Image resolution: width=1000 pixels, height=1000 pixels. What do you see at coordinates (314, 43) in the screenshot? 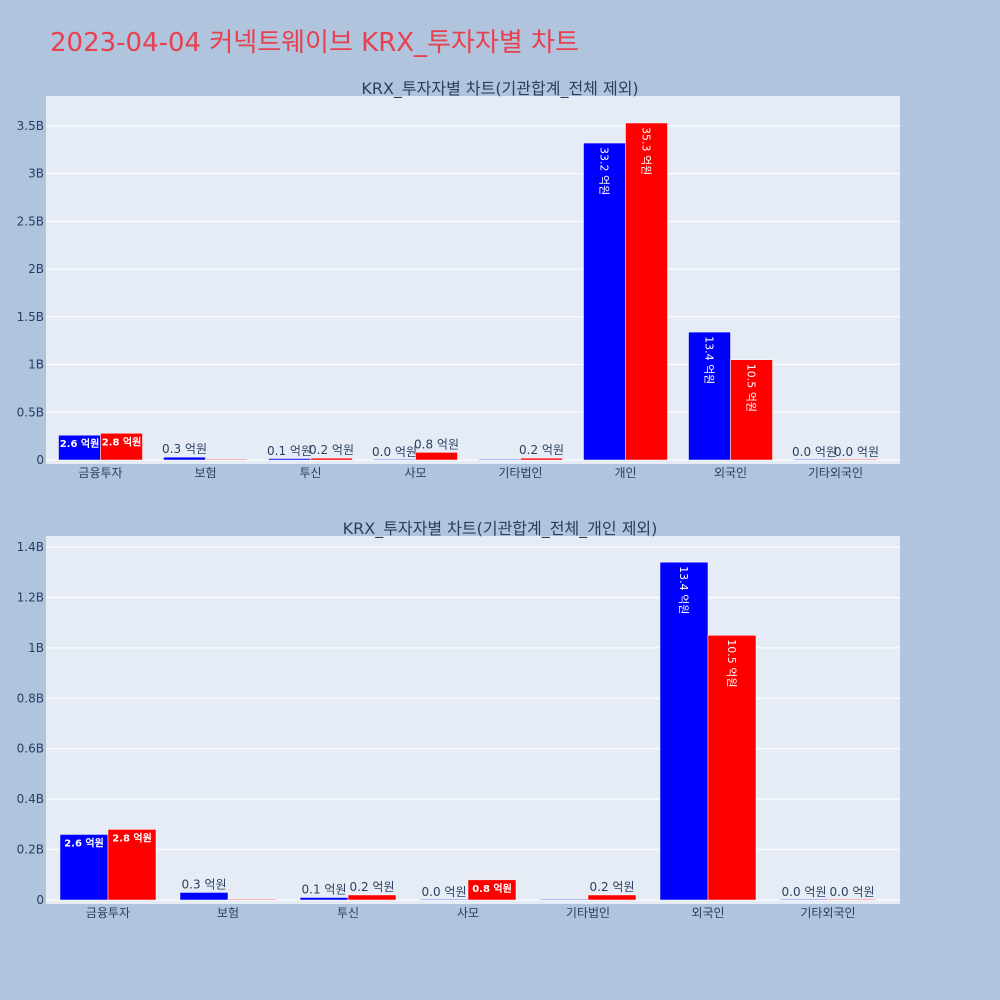
I see `page-title: 2023-04-04 커넥트웨이브 KRX_투자자별 차트` at bounding box center [314, 43].